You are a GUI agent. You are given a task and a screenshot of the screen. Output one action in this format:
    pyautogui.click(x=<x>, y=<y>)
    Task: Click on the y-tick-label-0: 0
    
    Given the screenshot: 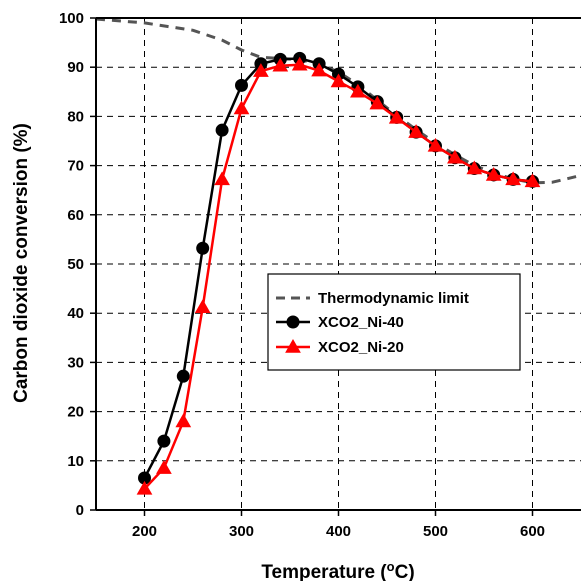 What is the action you would take?
    pyautogui.click(x=80, y=510)
    